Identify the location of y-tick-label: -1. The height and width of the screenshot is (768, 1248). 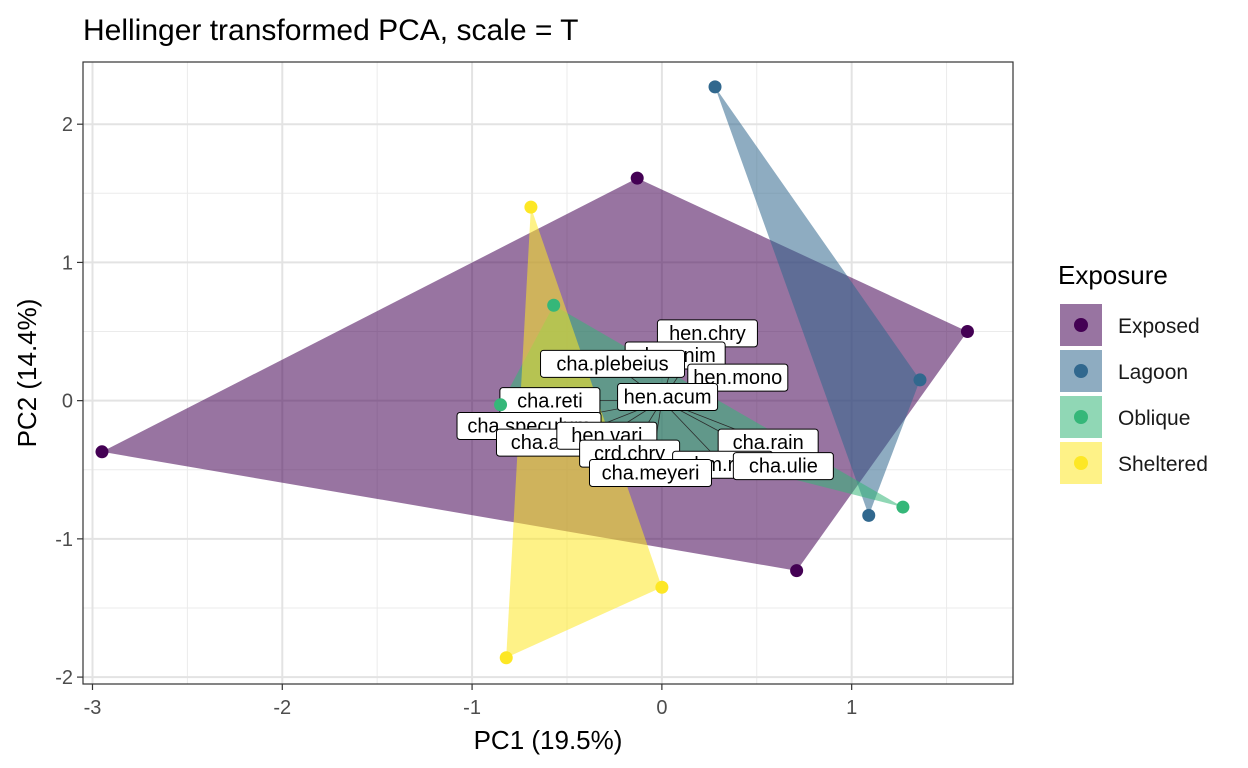
(64, 540).